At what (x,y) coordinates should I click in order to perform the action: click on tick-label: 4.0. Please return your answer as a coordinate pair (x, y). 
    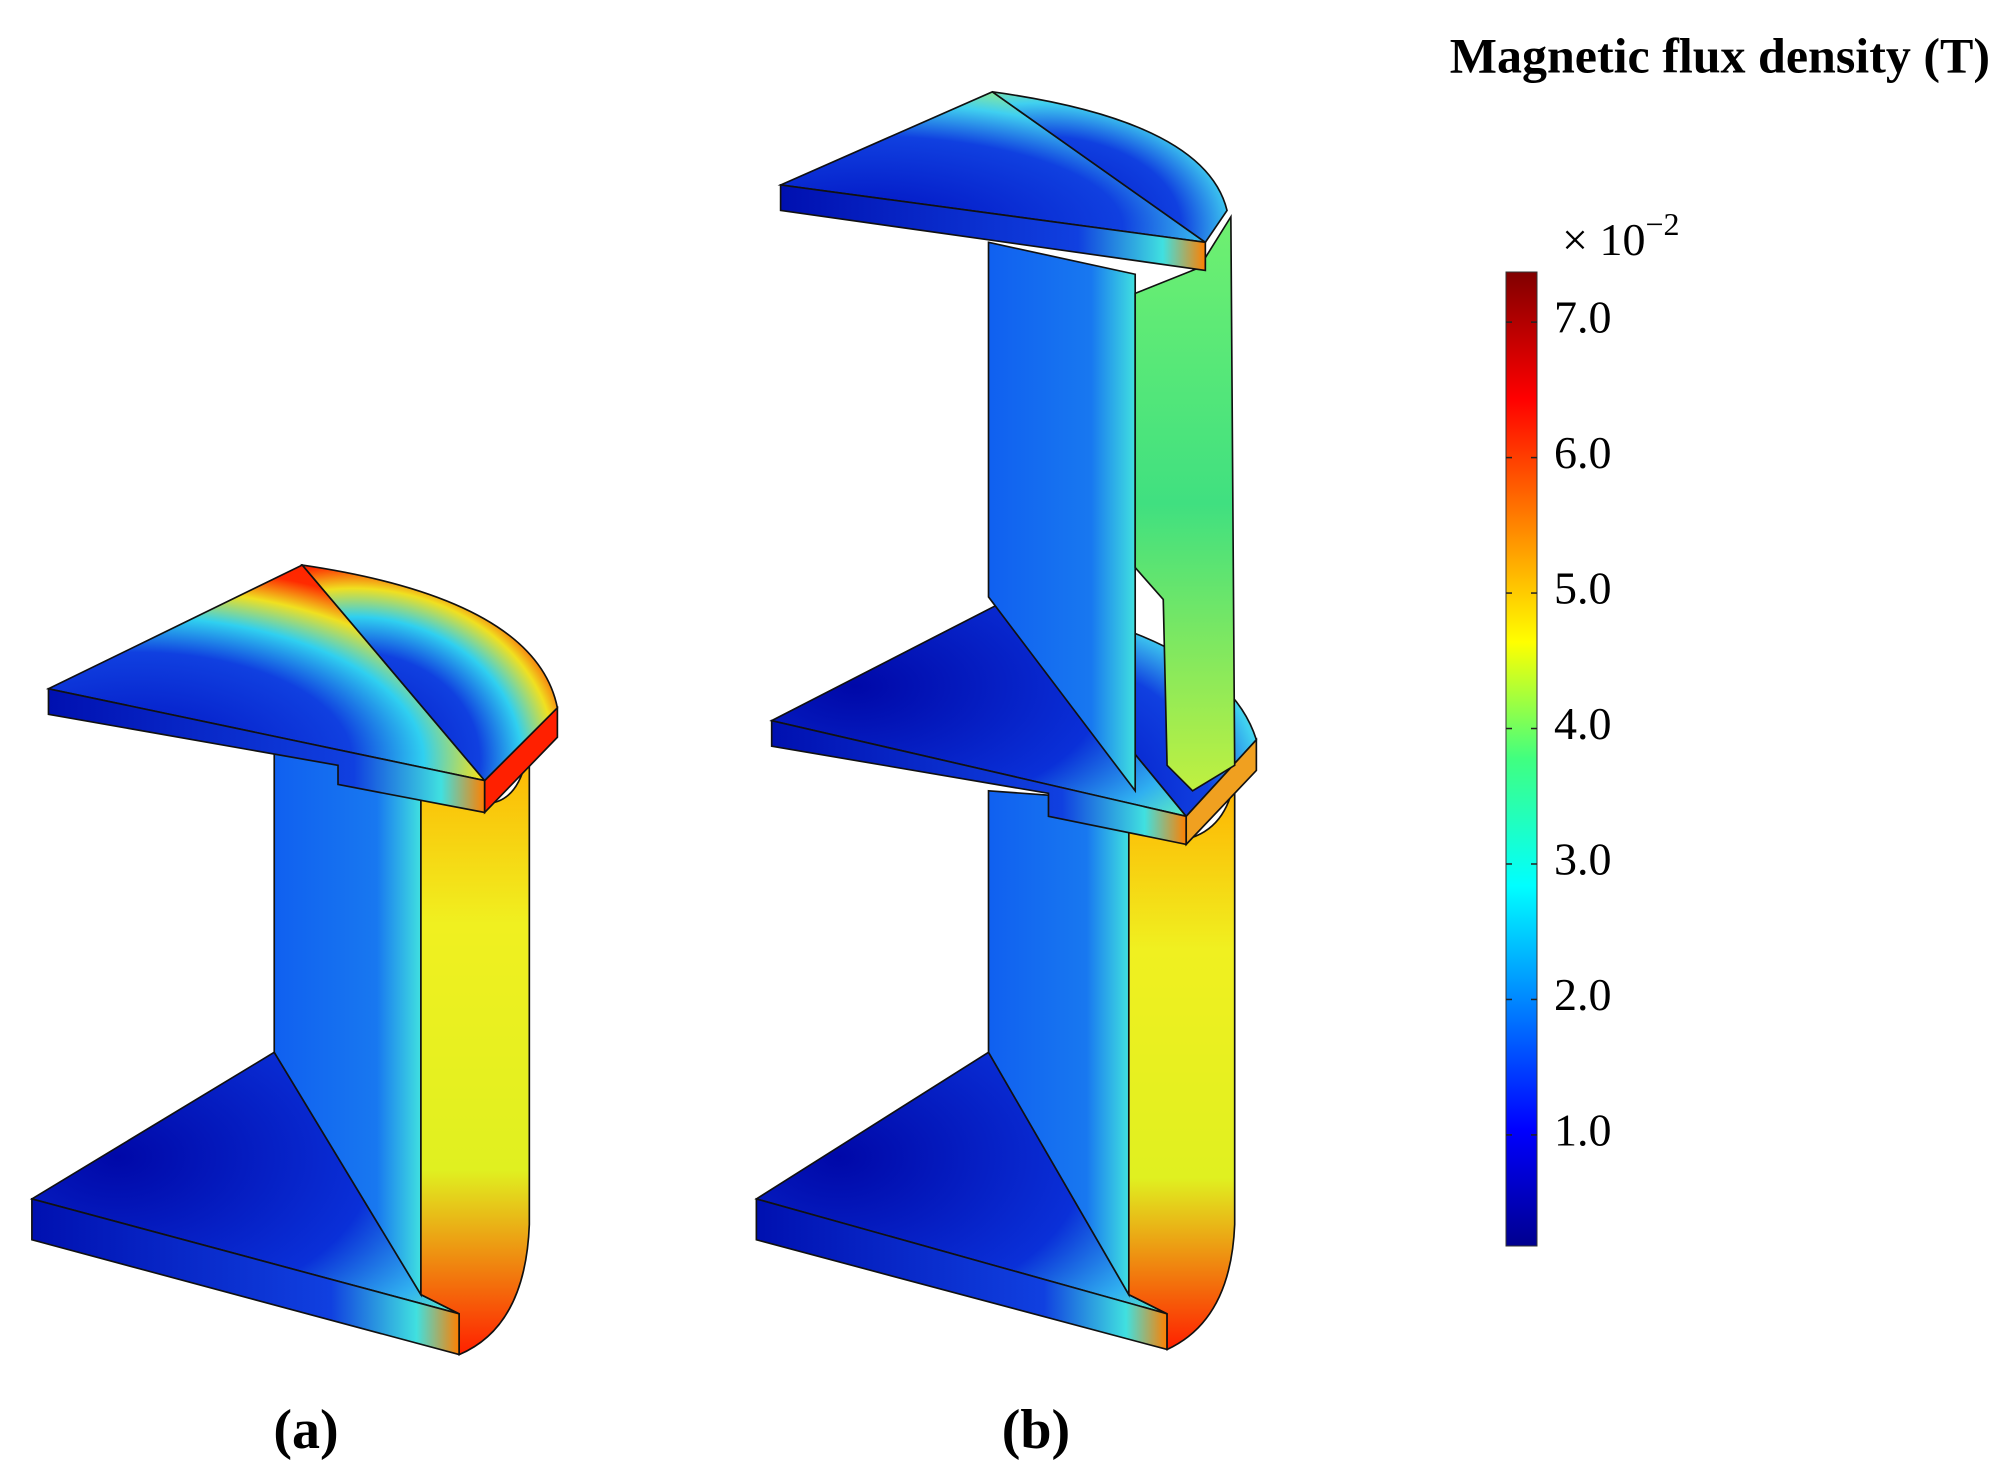
    Looking at the image, I should click on (1583, 723).